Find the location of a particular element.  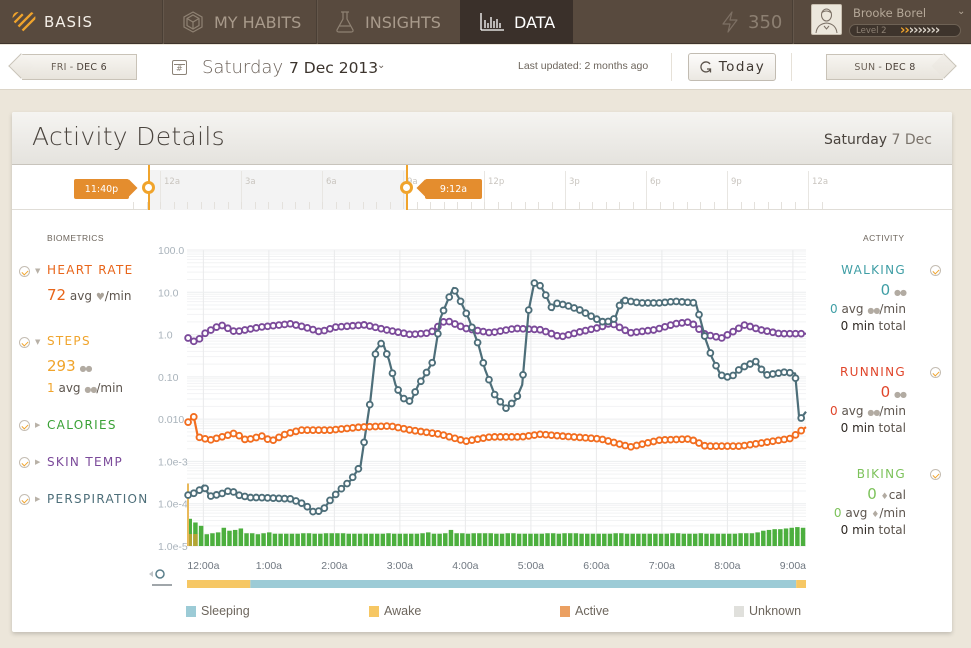

tab-insights: INSIGHTS is located at coordinates (388, 22).